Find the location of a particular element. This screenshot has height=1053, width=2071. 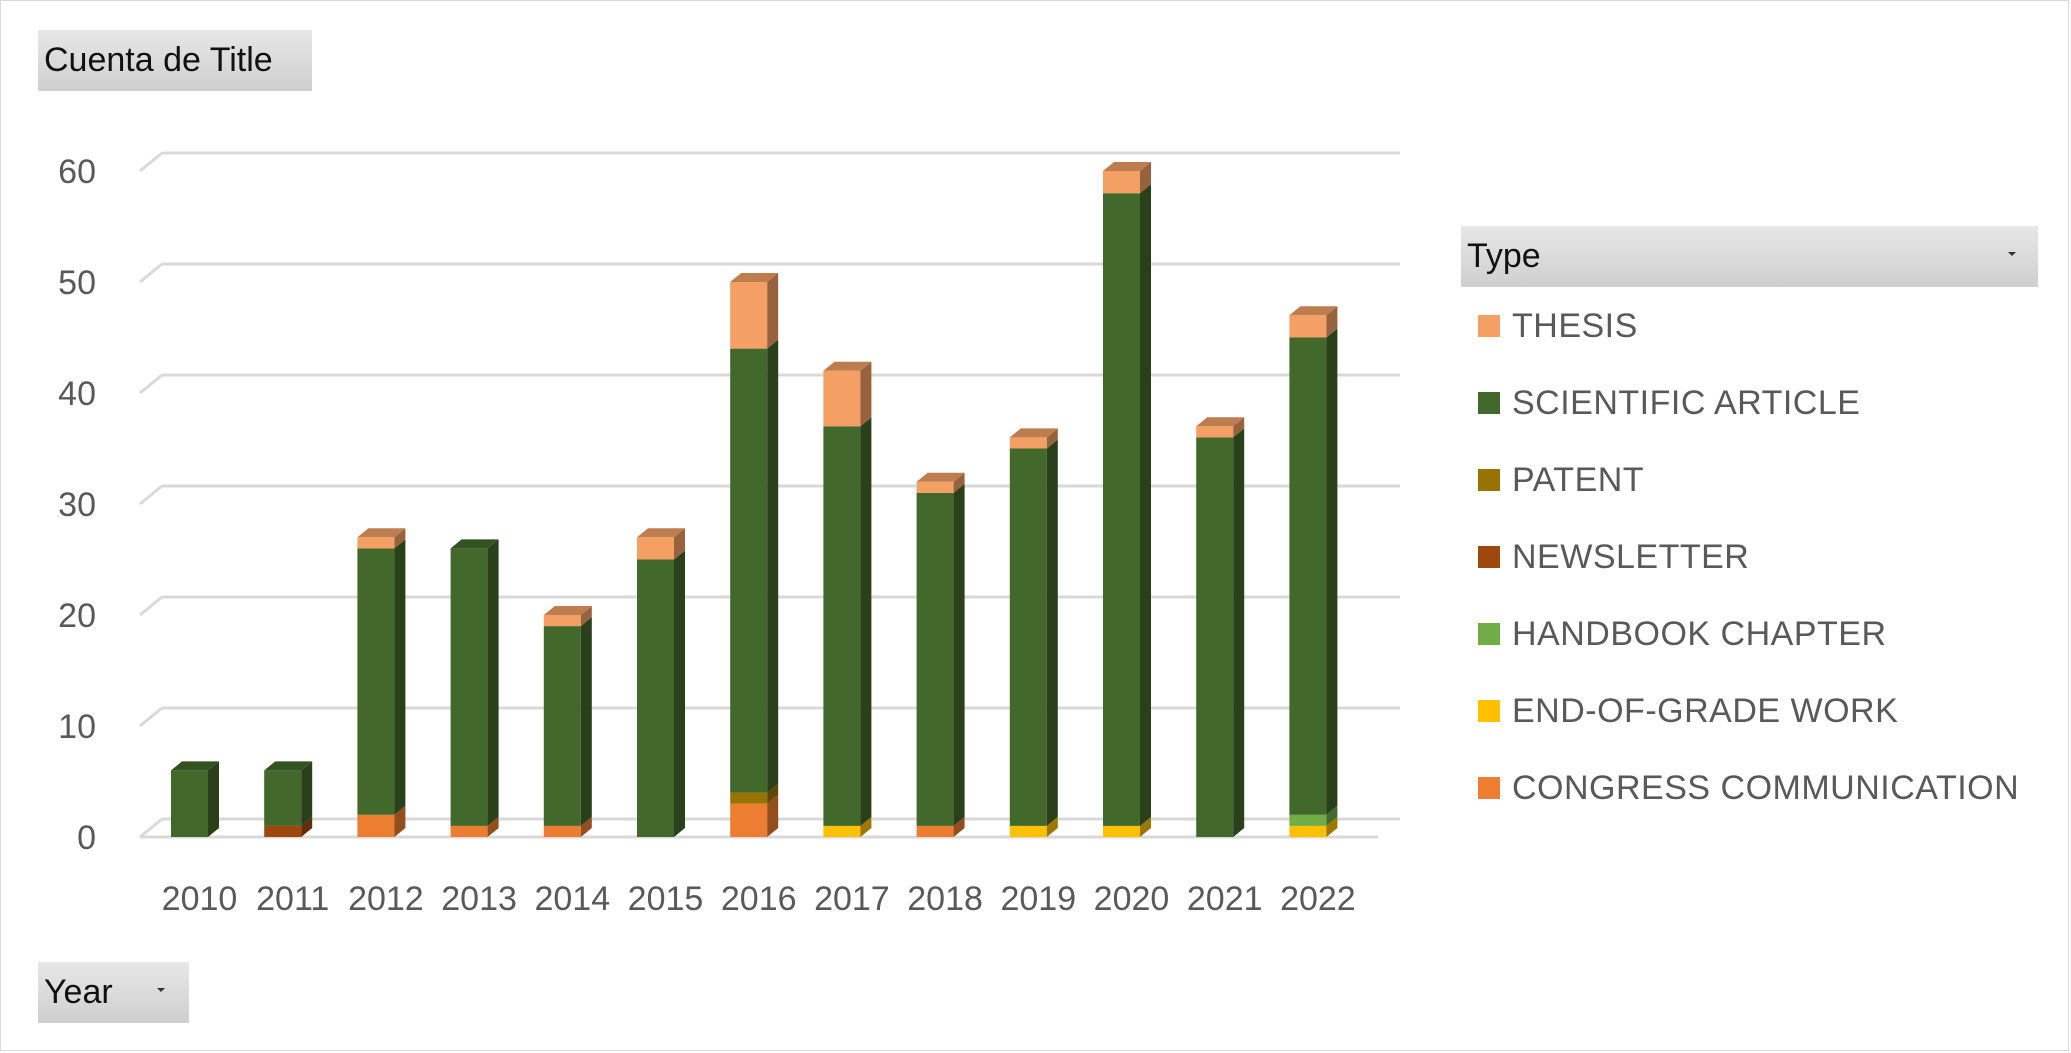

legend-item-newsletter: NEWSLETTER is located at coordinates (1613, 557).